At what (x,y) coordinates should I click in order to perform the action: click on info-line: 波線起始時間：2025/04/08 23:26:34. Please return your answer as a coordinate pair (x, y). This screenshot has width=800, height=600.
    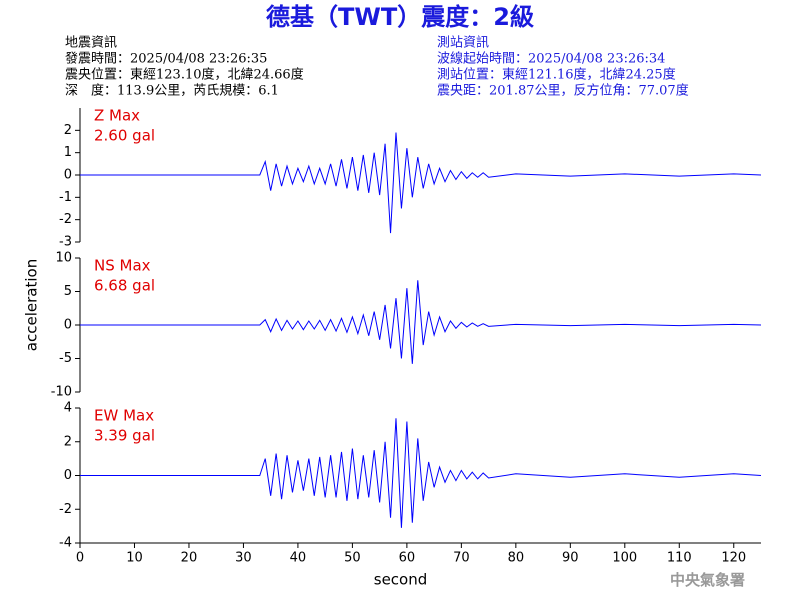
    Looking at the image, I should click on (551, 59).